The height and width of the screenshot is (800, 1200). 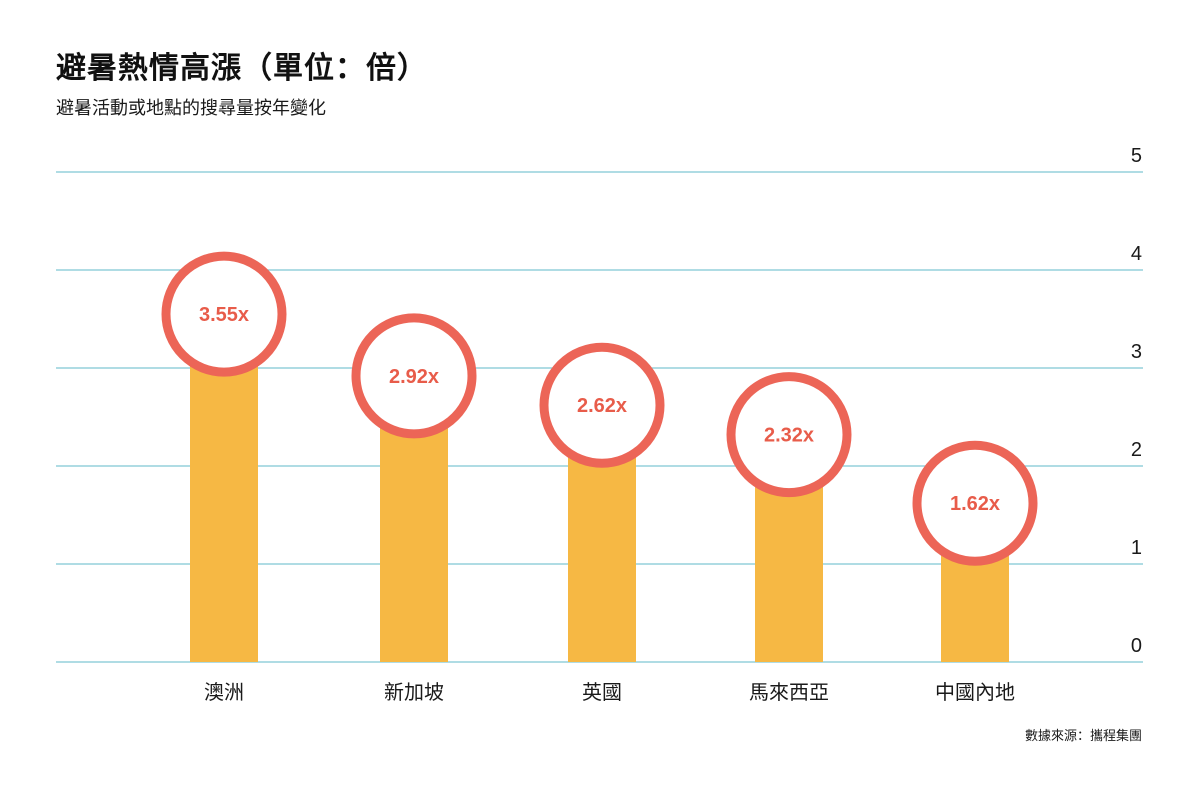 What do you see at coordinates (1136, 352) in the screenshot?
I see `y-tick-label: 3` at bounding box center [1136, 352].